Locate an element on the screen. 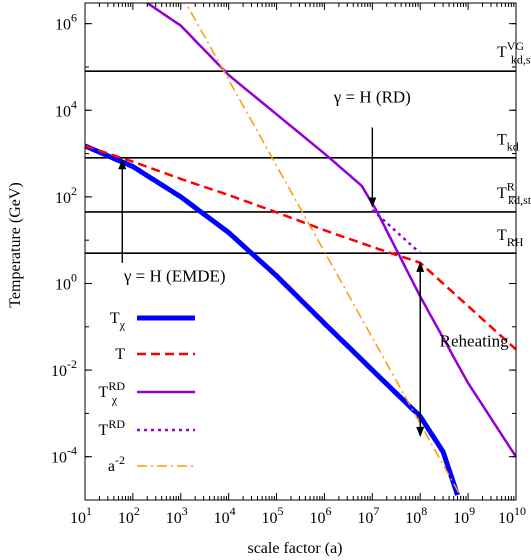 This screenshot has width=531, height=560. legend-label-3-sup: RD is located at coordinates (116, 424).